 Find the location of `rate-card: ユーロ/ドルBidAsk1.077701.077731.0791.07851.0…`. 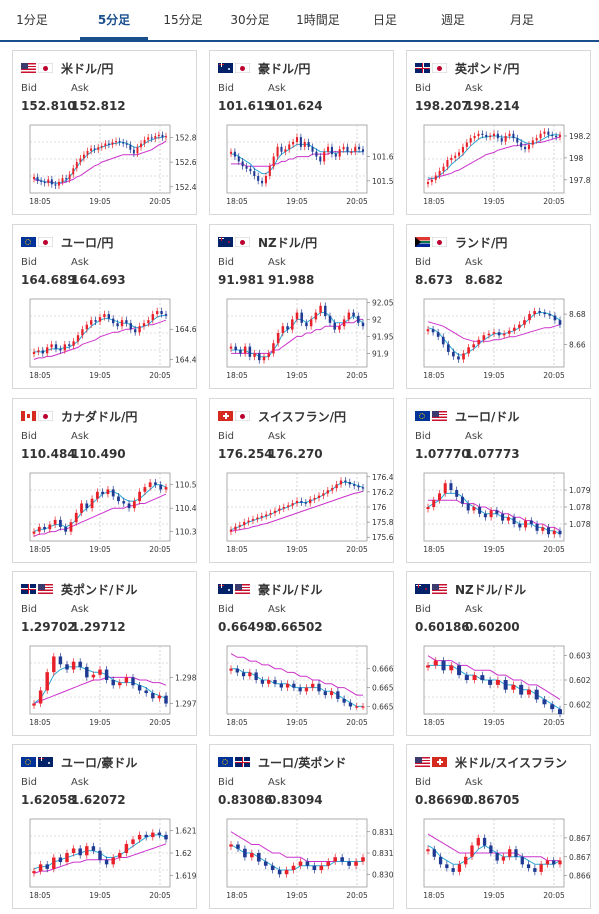

rate-card: ユーロ/ドルBidAsk1.077701.077731.0791.07851.0… is located at coordinates (498, 480).